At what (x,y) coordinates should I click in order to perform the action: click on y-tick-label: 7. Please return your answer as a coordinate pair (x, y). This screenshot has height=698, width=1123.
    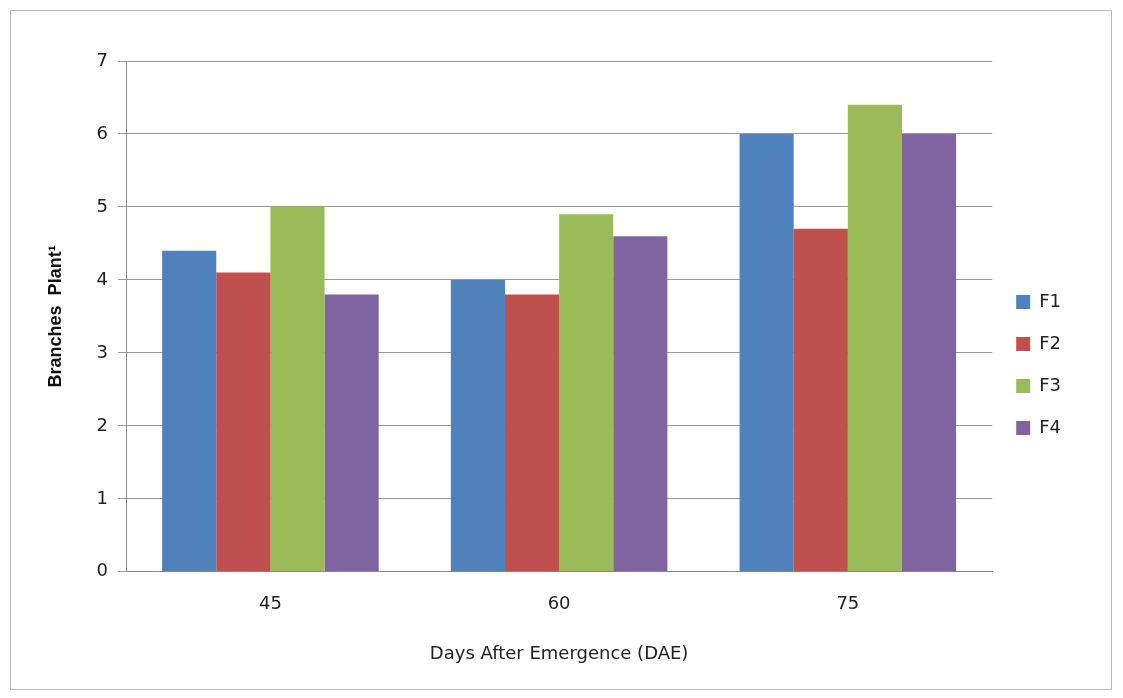
    Looking at the image, I should click on (102, 59).